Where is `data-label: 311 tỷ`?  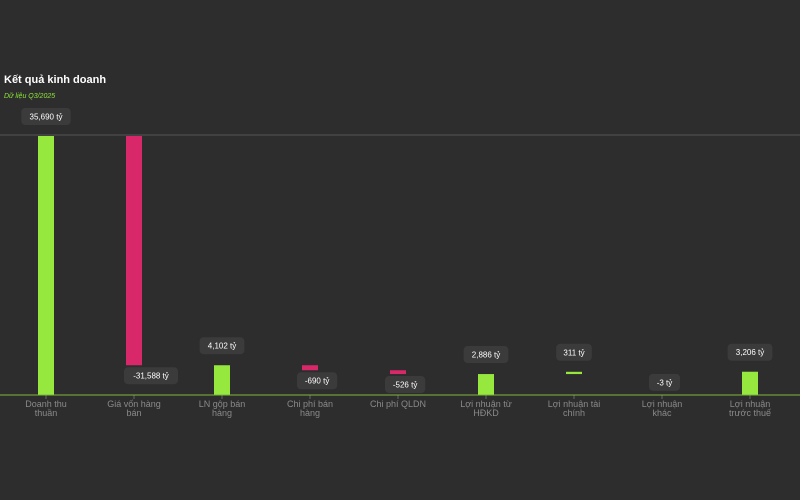 data-label: 311 tỷ is located at coordinates (573, 352).